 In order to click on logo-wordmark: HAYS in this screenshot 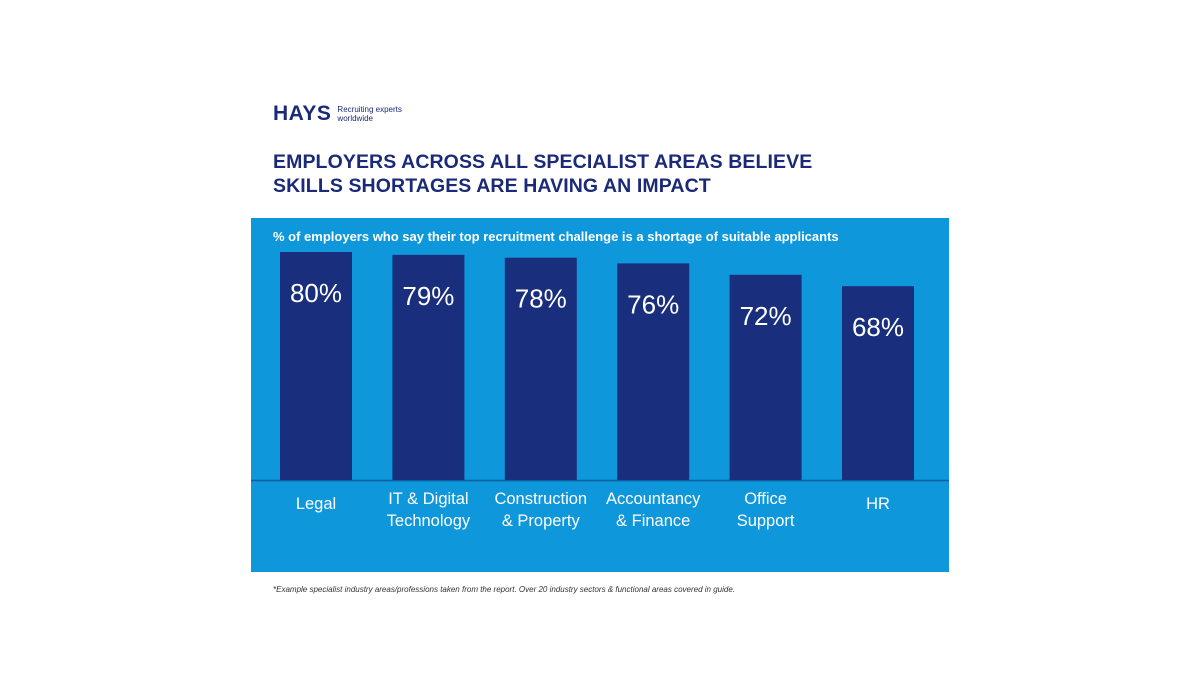, I will do `click(302, 113)`.